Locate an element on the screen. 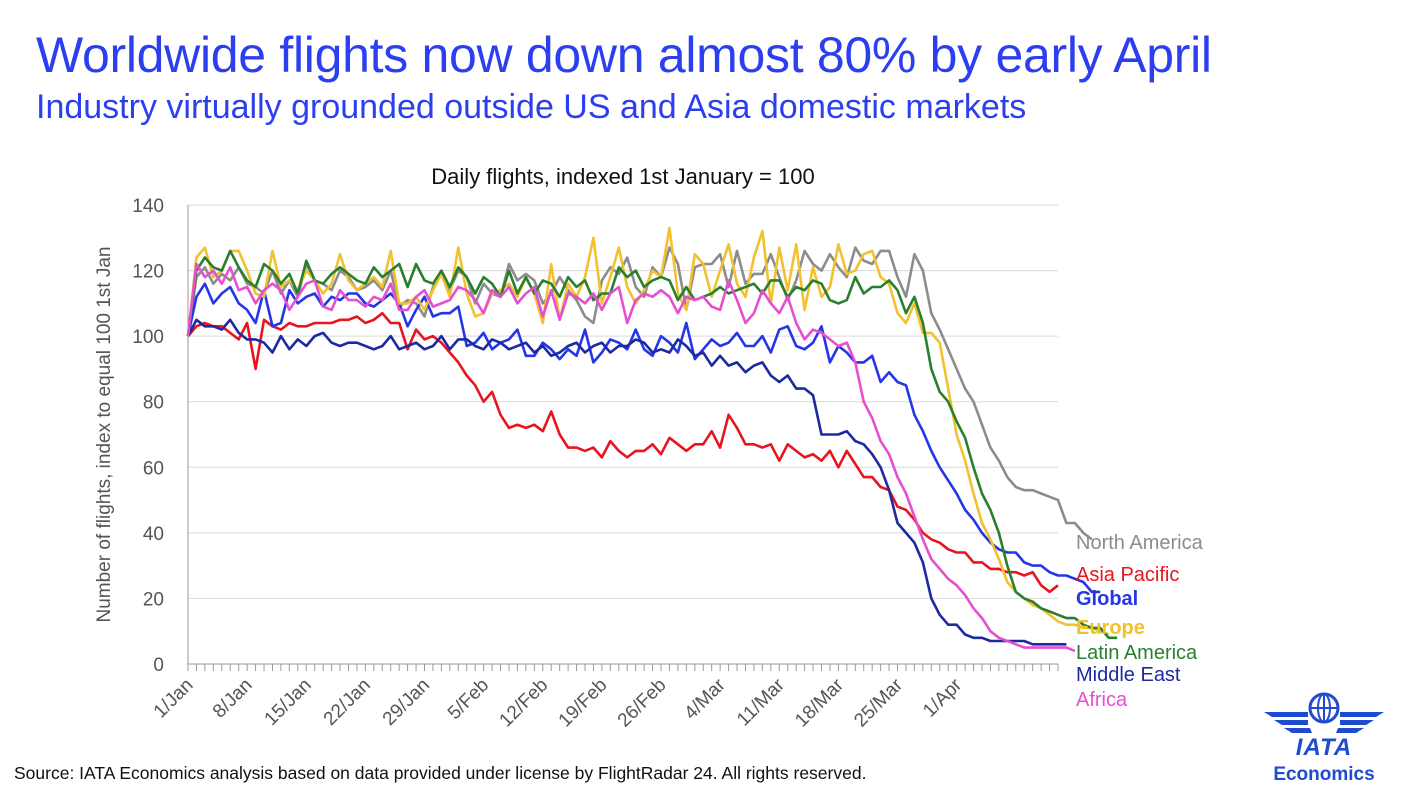 The height and width of the screenshot is (794, 1423). x-tick-label: 15/Jan is located at coordinates (288, 702).